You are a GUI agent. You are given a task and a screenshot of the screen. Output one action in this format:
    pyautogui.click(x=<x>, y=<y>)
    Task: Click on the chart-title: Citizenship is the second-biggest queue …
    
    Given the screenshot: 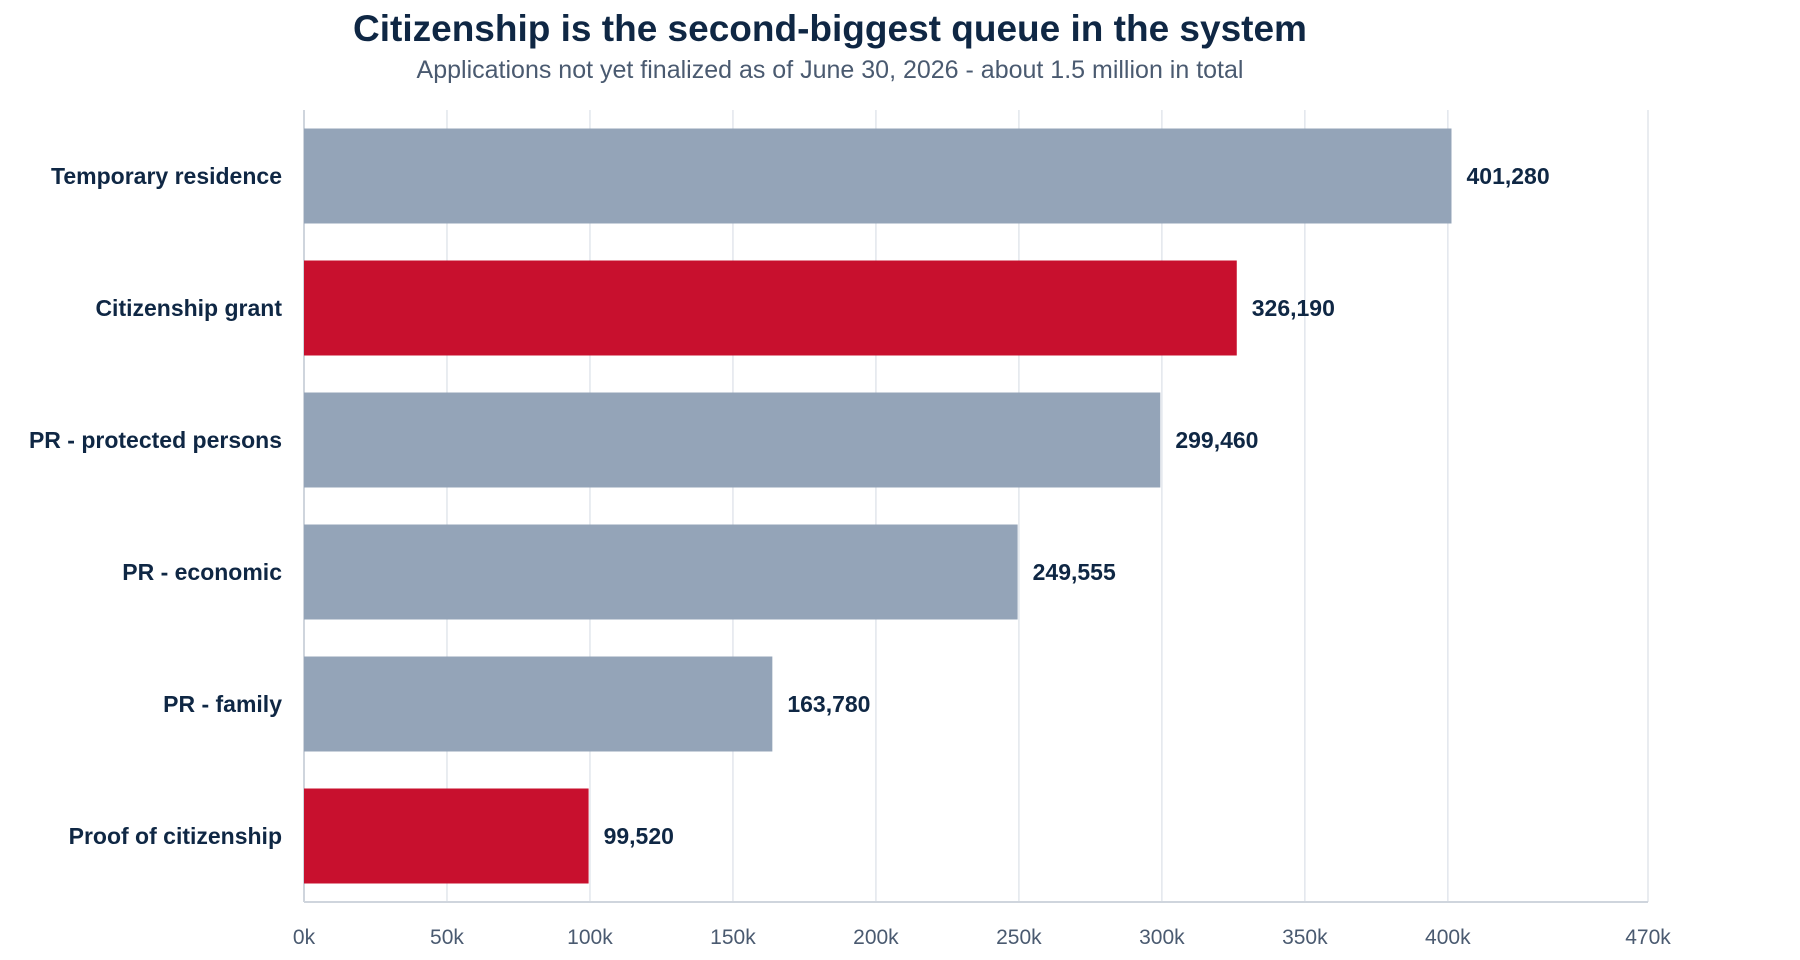 What is the action you would take?
    pyautogui.click(x=830, y=28)
    